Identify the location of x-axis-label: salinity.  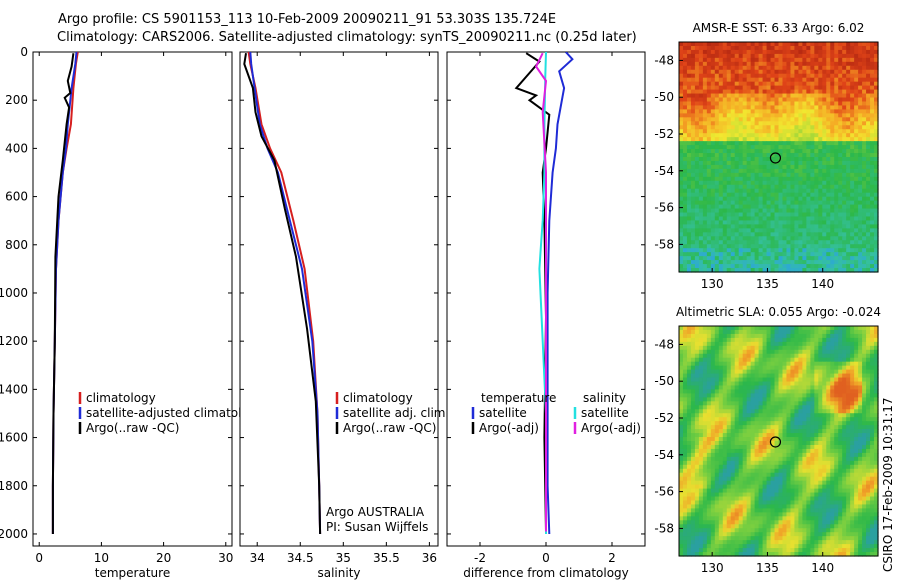
(338, 573).